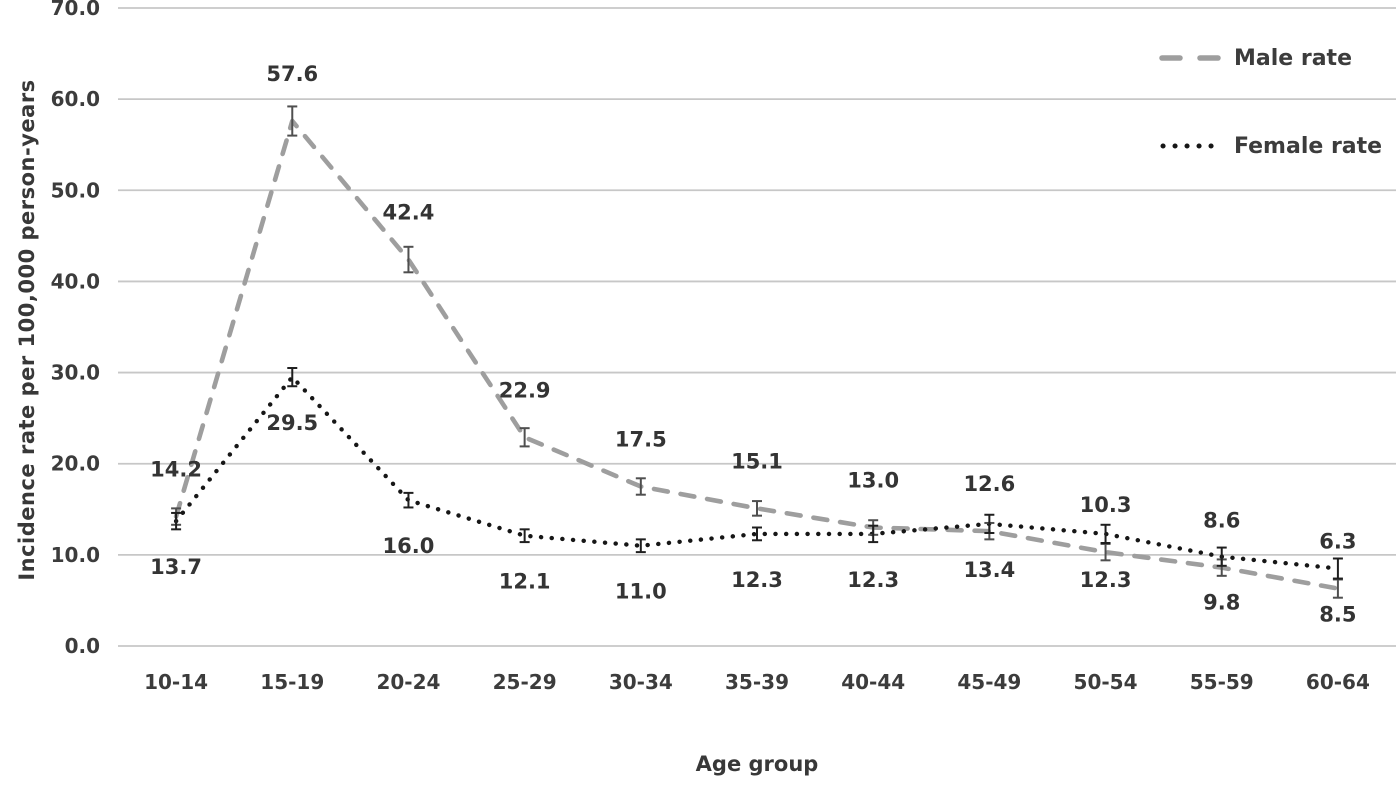 This screenshot has width=1400, height=787. Describe the element at coordinates (989, 682) in the screenshot. I see `x-tick-label: 45-49` at that location.